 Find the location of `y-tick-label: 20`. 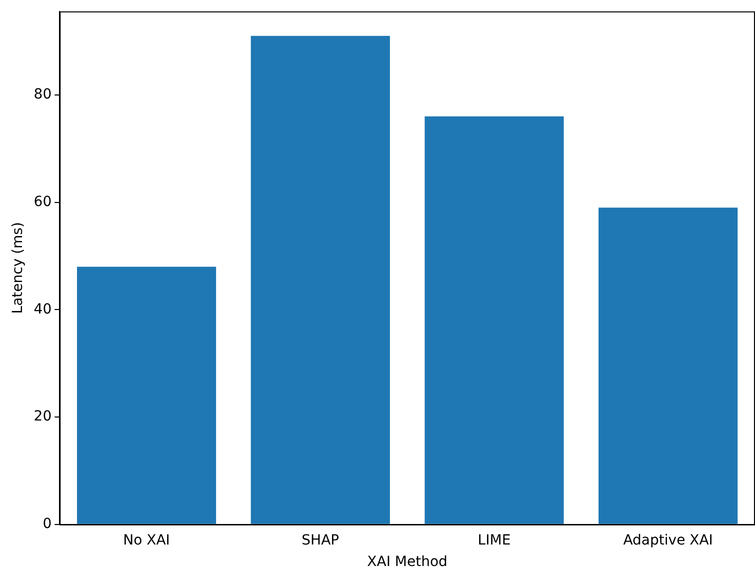

y-tick-label: 20 is located at coordinates (43, 416).